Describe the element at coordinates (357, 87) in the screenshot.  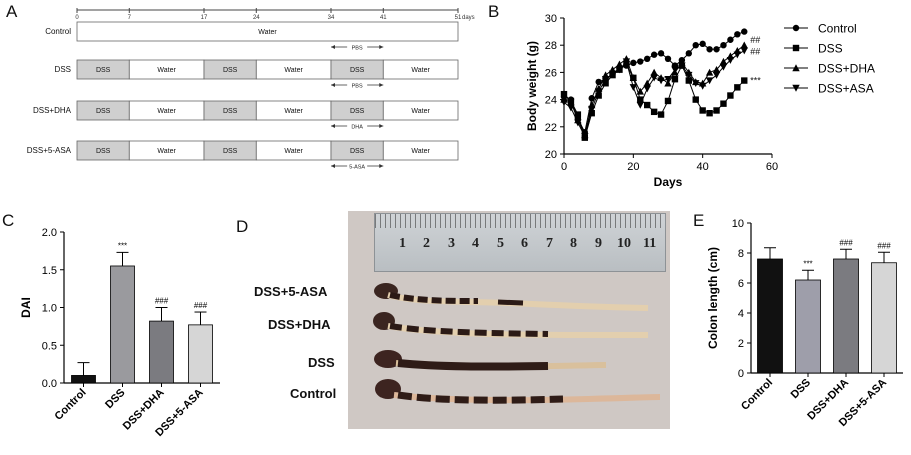
I see `treatment-label: PBS` at that location.